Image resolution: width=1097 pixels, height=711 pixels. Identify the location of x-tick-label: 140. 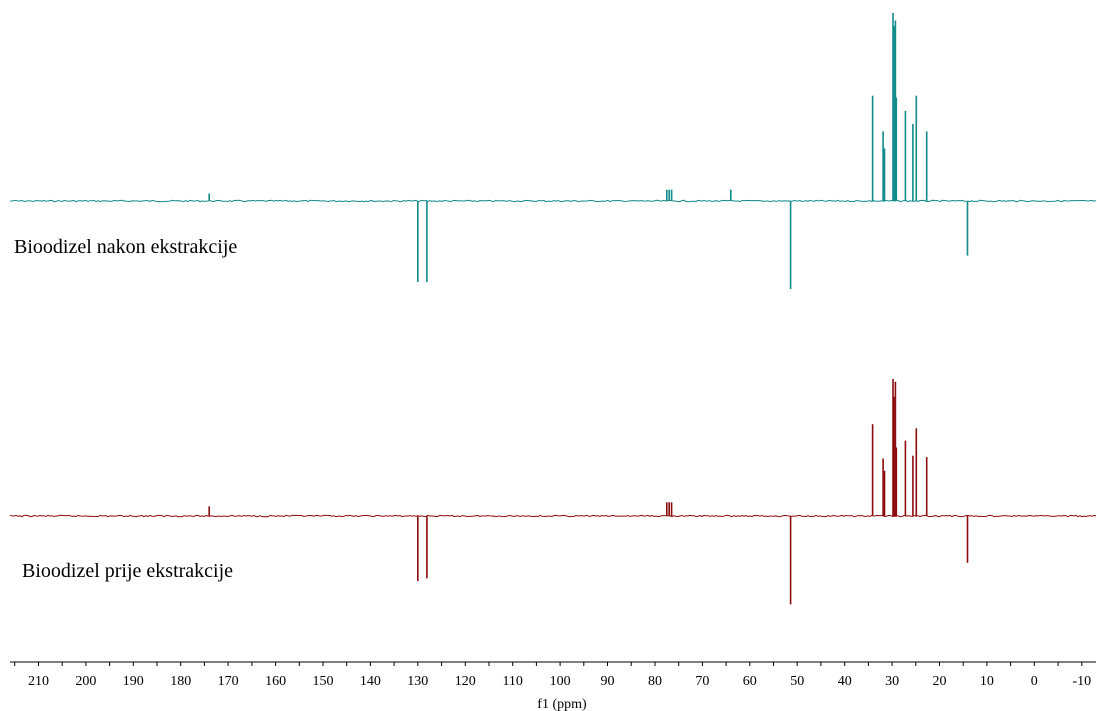
(370, 681).